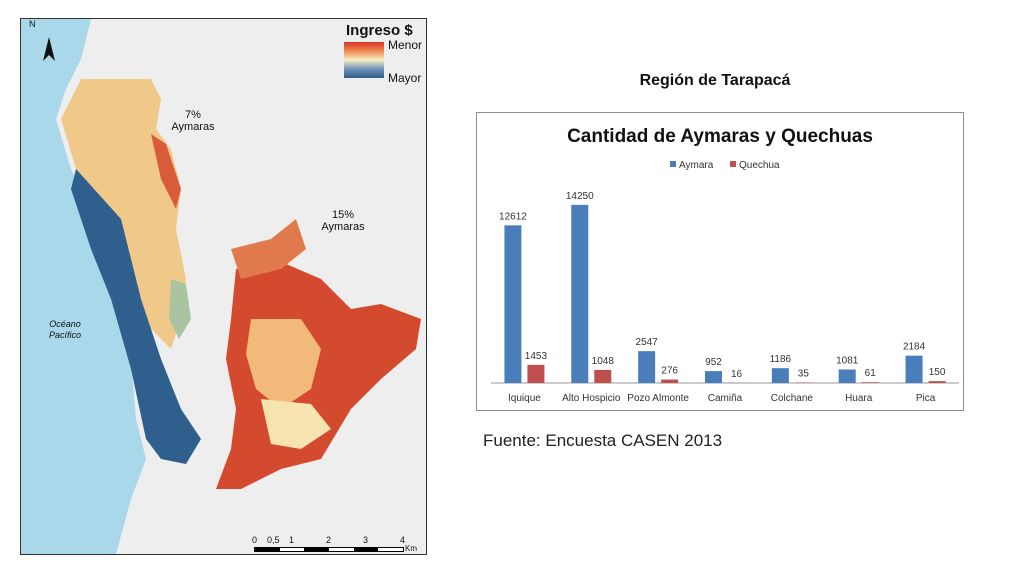 This screenshot has height=576, width=1024. I want to click on east-strip, so click(166, 171).